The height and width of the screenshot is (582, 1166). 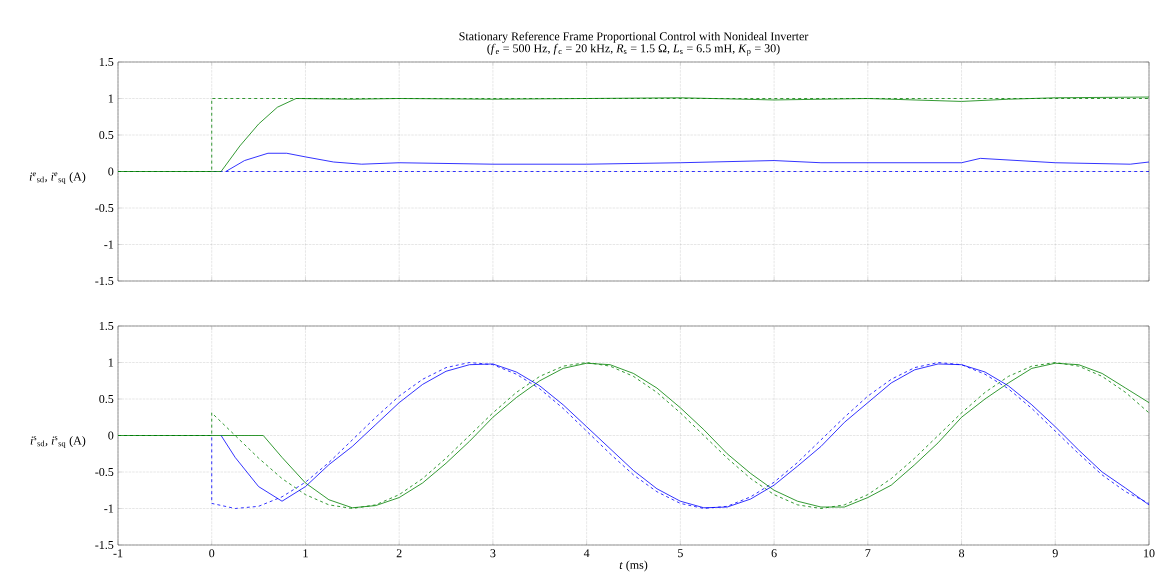 What do you see at coordinates (586, 553) in the screenshot?
I see `x-tick-label: 4` at bounding box center [586, 553].